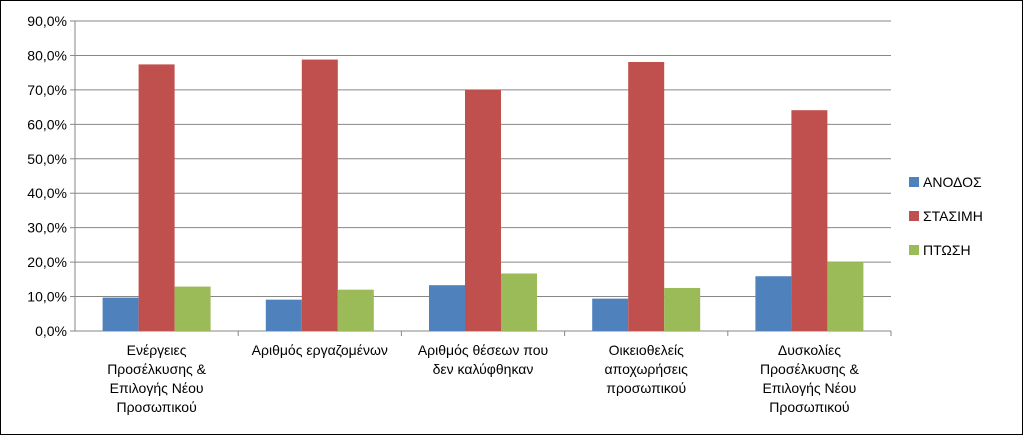 The width and height of the screenshot is (1023, 435). Describe the element at coordinates (483, 359) in the screenshot. I see `x-category-label: Αριθμός θέσεων που δεν καλύφθηκαν` at that location.